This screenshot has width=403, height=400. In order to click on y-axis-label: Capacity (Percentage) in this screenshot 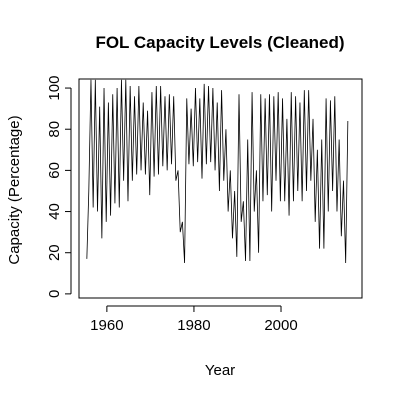, I will do `click(14, 189)`.